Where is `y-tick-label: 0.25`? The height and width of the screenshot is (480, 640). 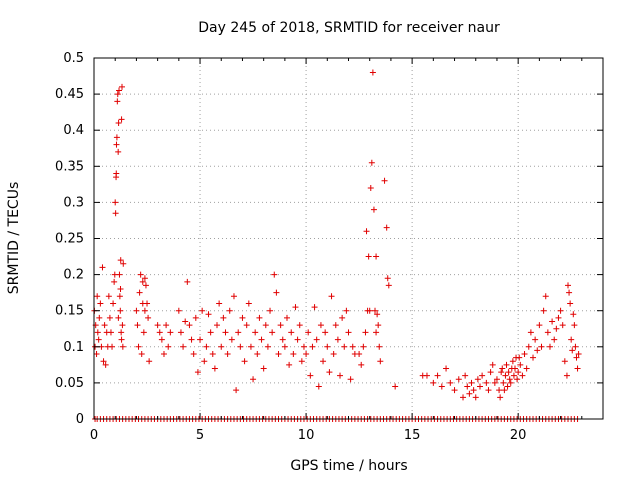
y-tick-label: 0.25 is located at coordinates (69, 239).